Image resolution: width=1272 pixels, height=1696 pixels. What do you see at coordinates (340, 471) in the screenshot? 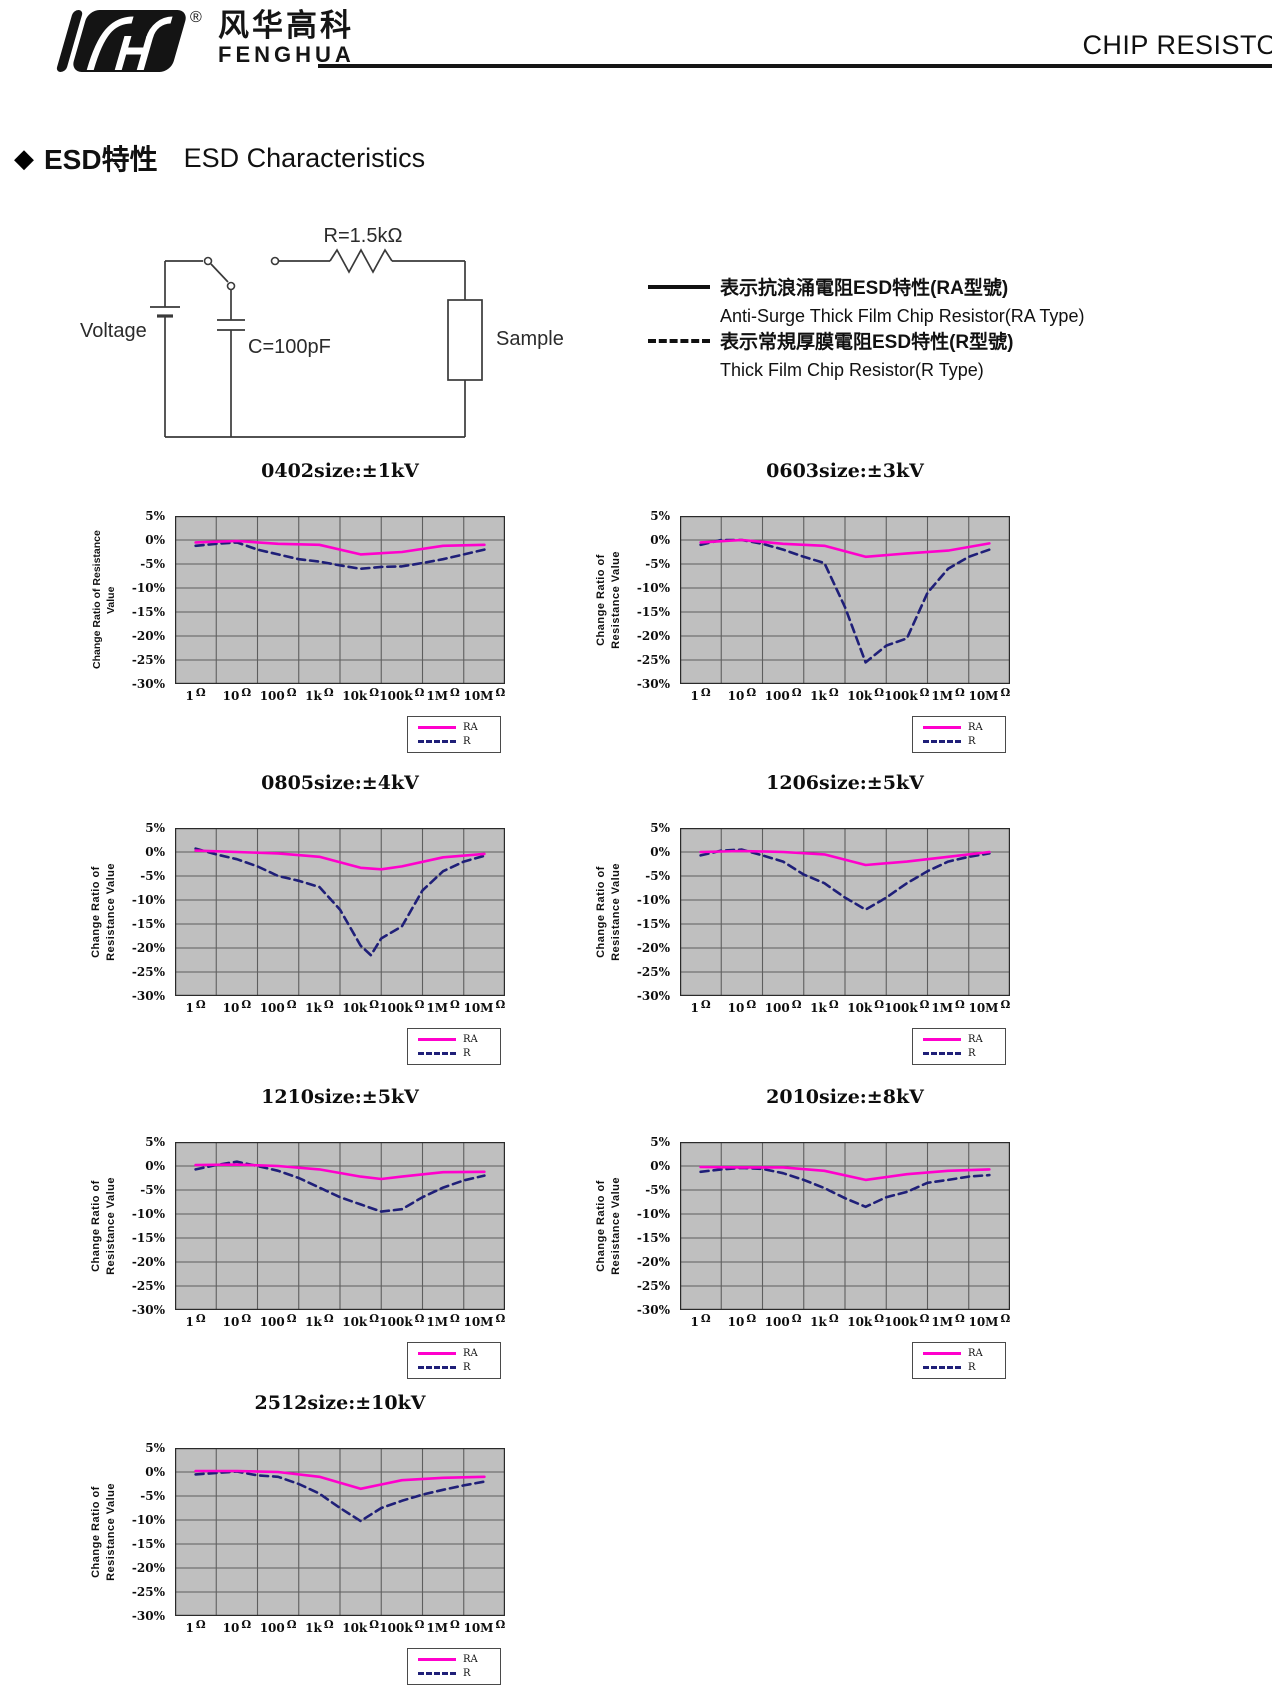
I see `chart-title: 0402size:±1kV` at bounding box center [340, 471].